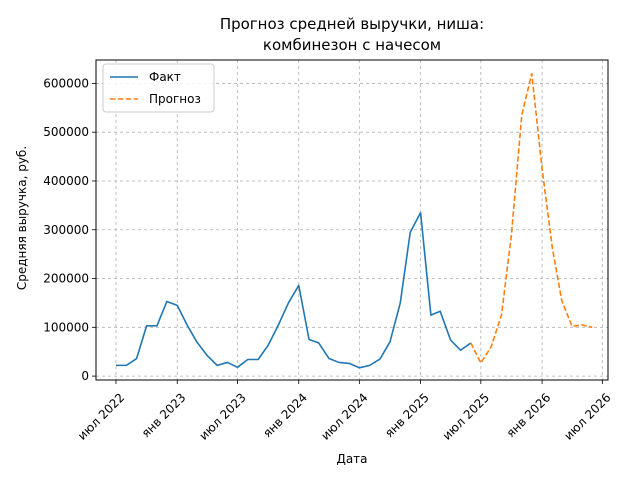 The image size is (640, 480). What do you see at coordinates (66, 327) in the screenshot?
I see `y-tick-label: 100000` at bounding box center [66, 327].